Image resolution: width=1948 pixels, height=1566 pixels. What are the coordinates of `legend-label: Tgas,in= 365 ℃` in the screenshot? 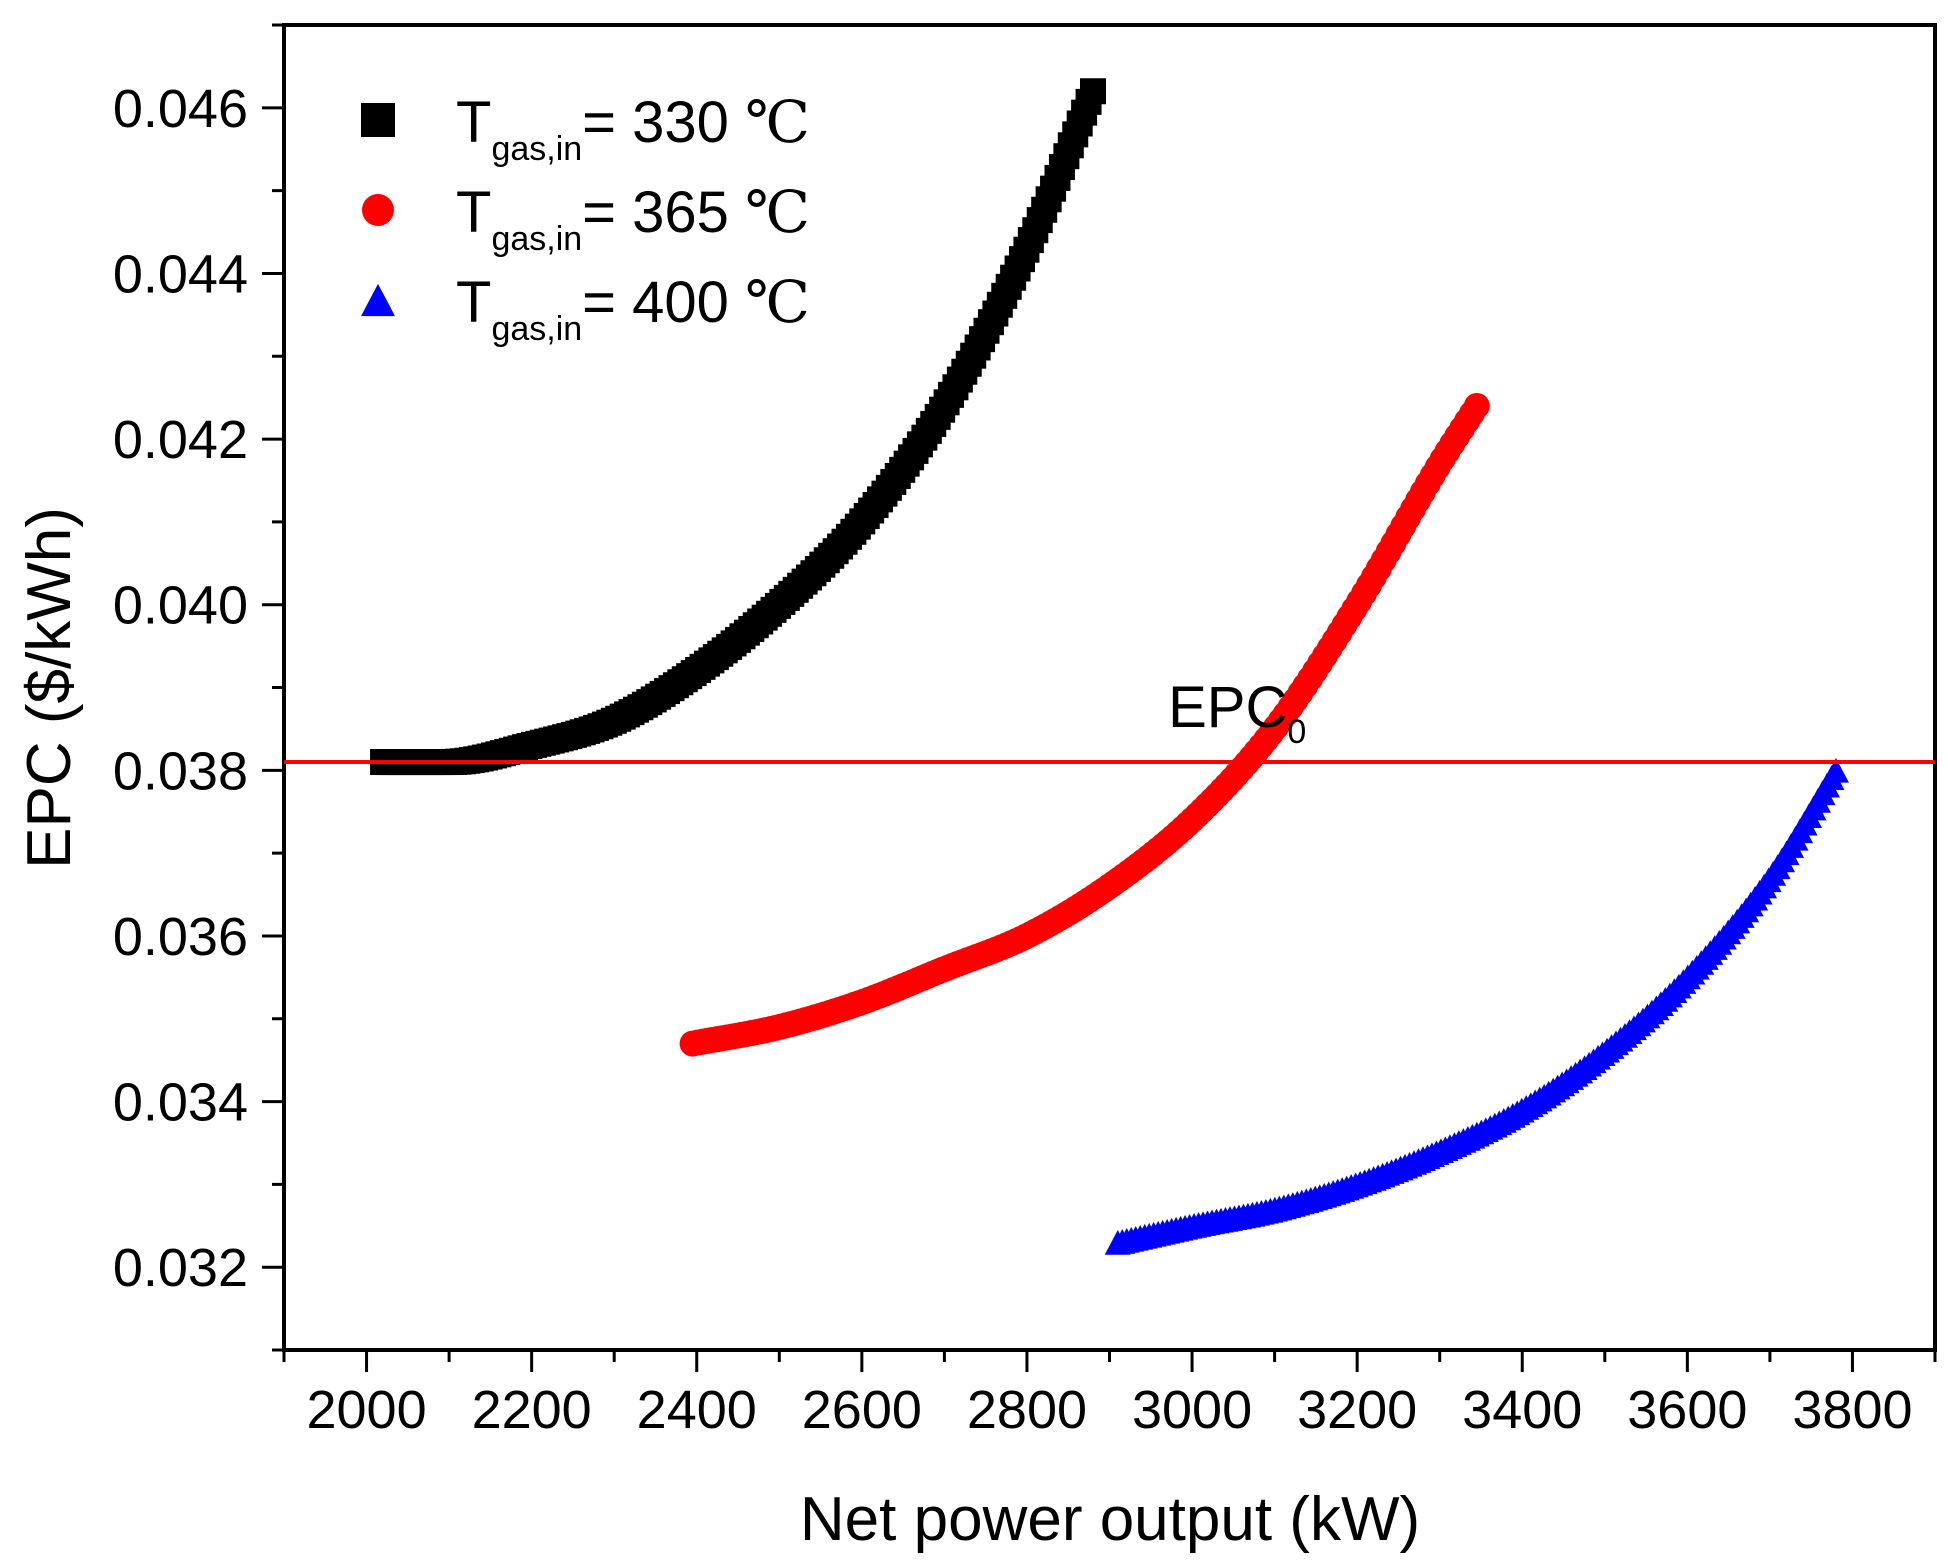 It's located at (633, 219).